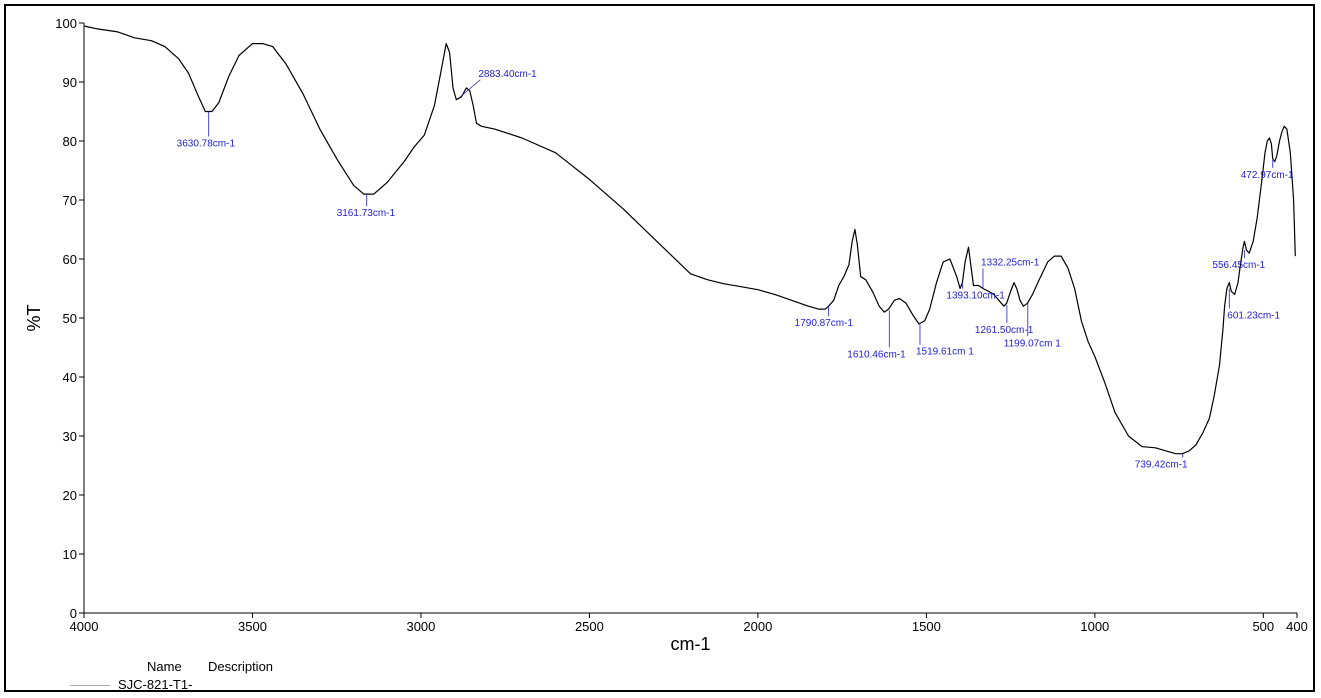 This screenshot has width=1321, height=698. I want to click on x-axis-title: cm-1, so click(691, 644).